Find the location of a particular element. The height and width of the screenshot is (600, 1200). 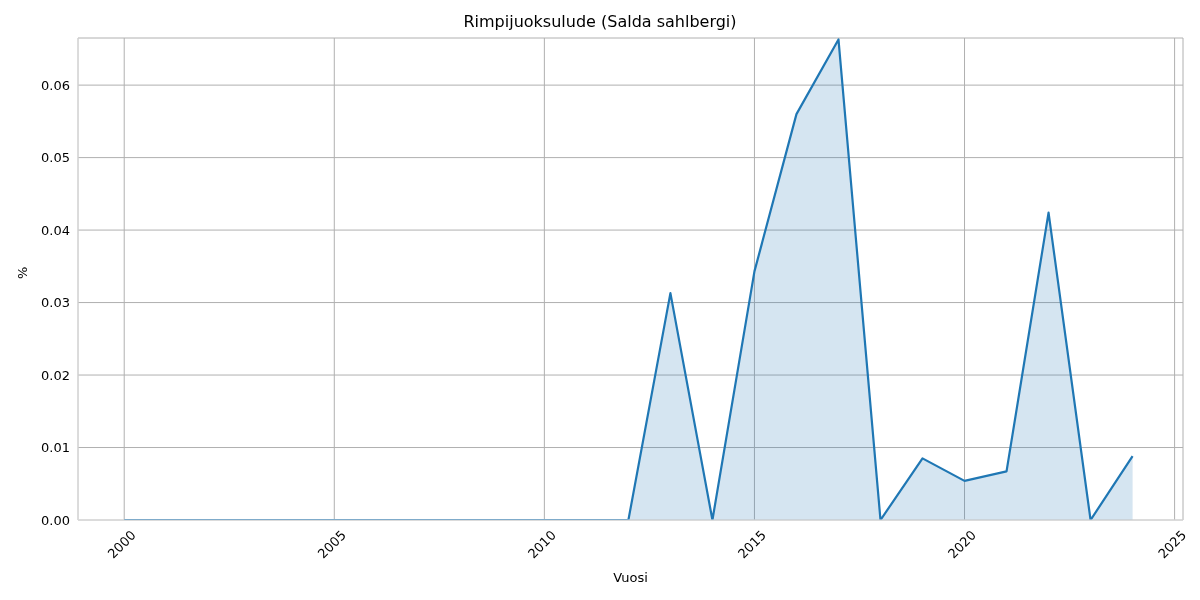

y-axis-title: % is located at coordinates (22, 272).